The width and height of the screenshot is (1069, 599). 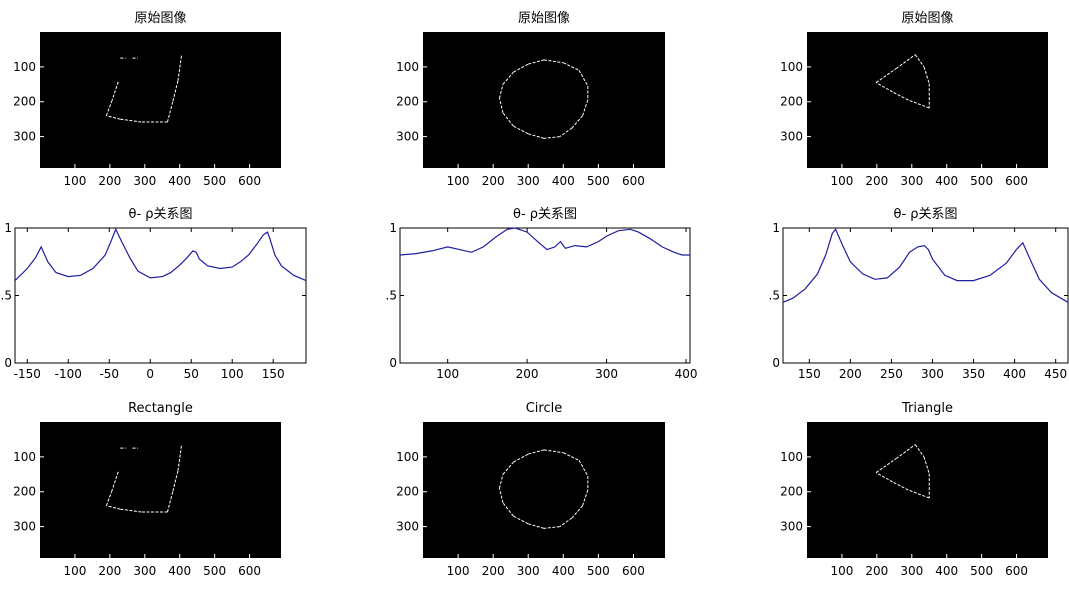 What do you see at coordinates (776, 228) in the screenshot?
I see `y-tick-label: 1` at bounding box center [776, 228].